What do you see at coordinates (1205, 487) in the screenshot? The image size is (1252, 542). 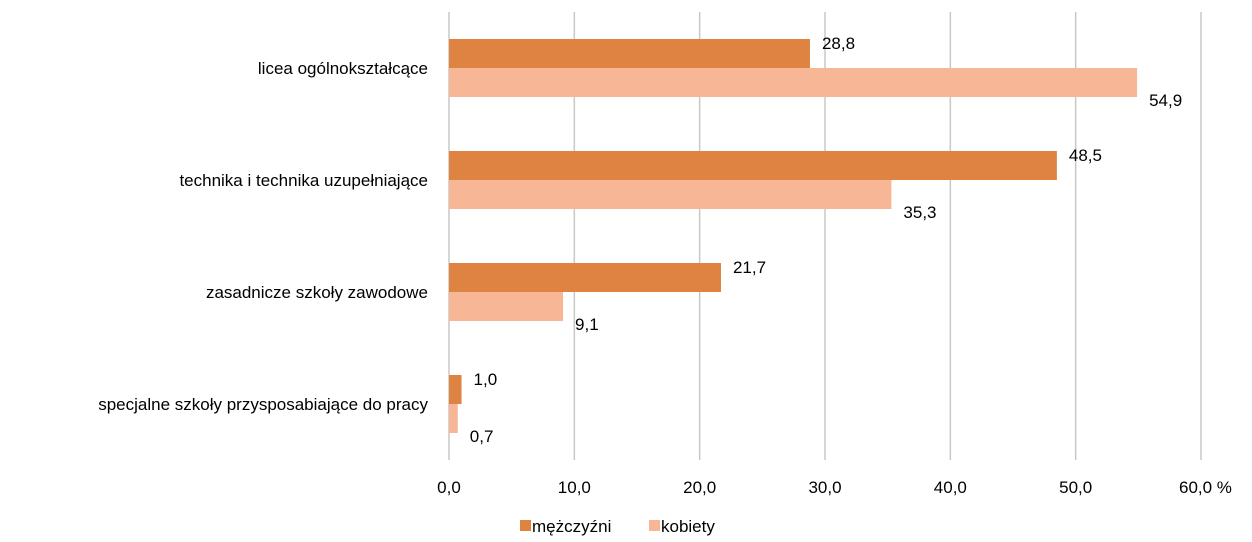 I see `x-tick-label: 60,0 %` at bounding box center [1205, 487].